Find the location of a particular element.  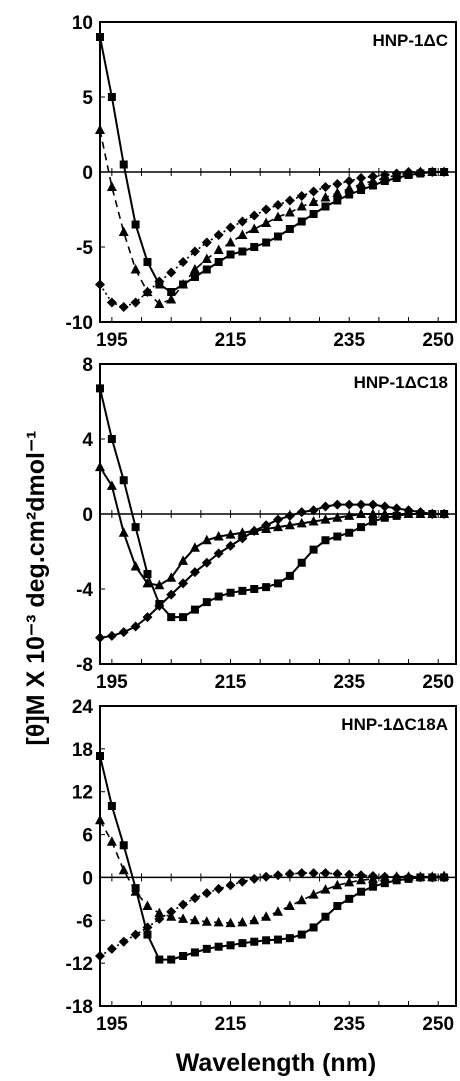

x-tick-label: 215 is located at coordinates (231, 340).